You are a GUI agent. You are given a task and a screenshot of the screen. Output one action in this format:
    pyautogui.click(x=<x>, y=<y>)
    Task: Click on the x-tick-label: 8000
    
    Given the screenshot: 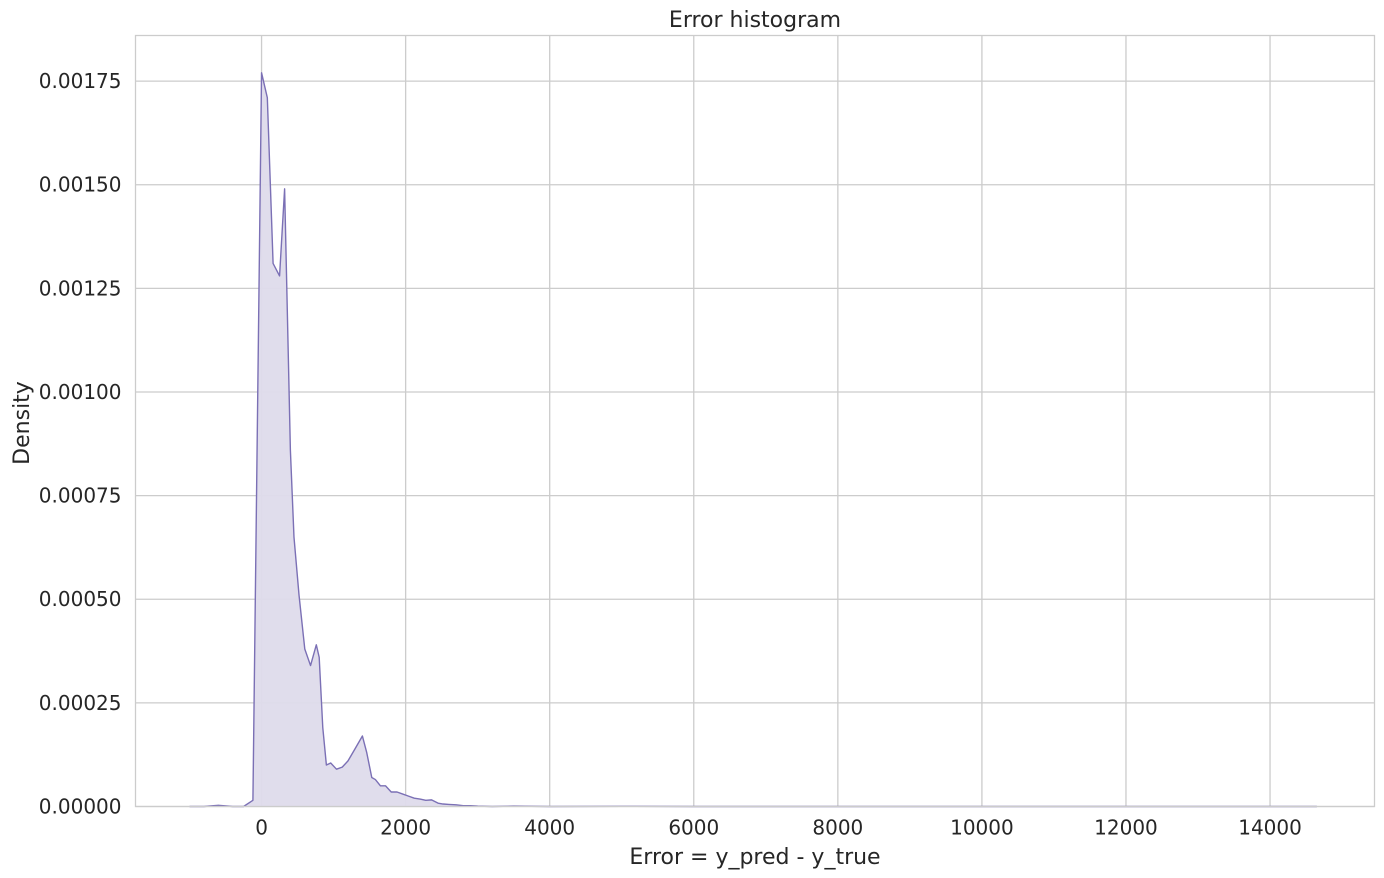 What is the action you would take?
    pyautogui.click(x=837, y=828)
    